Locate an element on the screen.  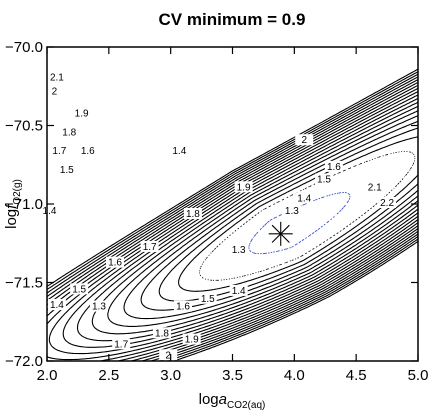
contour-label: 2.2 is located at coordinates (387, 203).